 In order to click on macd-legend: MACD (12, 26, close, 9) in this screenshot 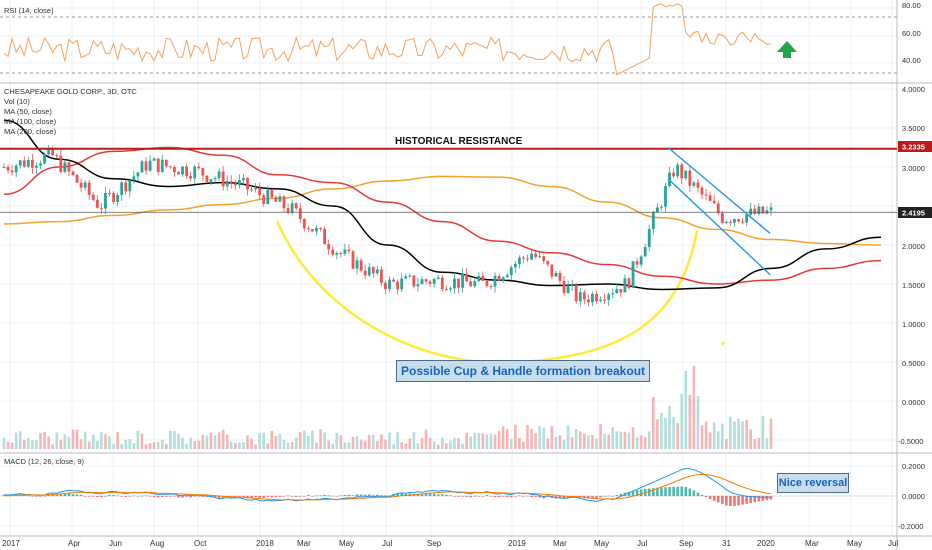, I will do `click(44, 462)`.